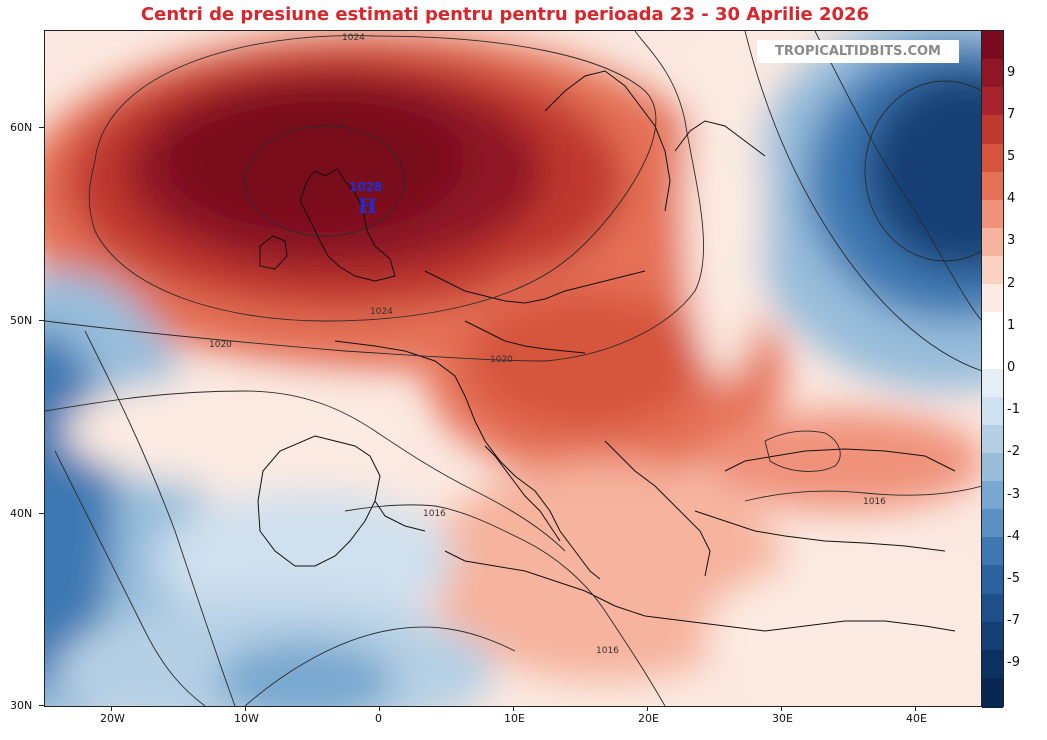  I want to click on lon-label-20w: 20W, so click(112, 718).